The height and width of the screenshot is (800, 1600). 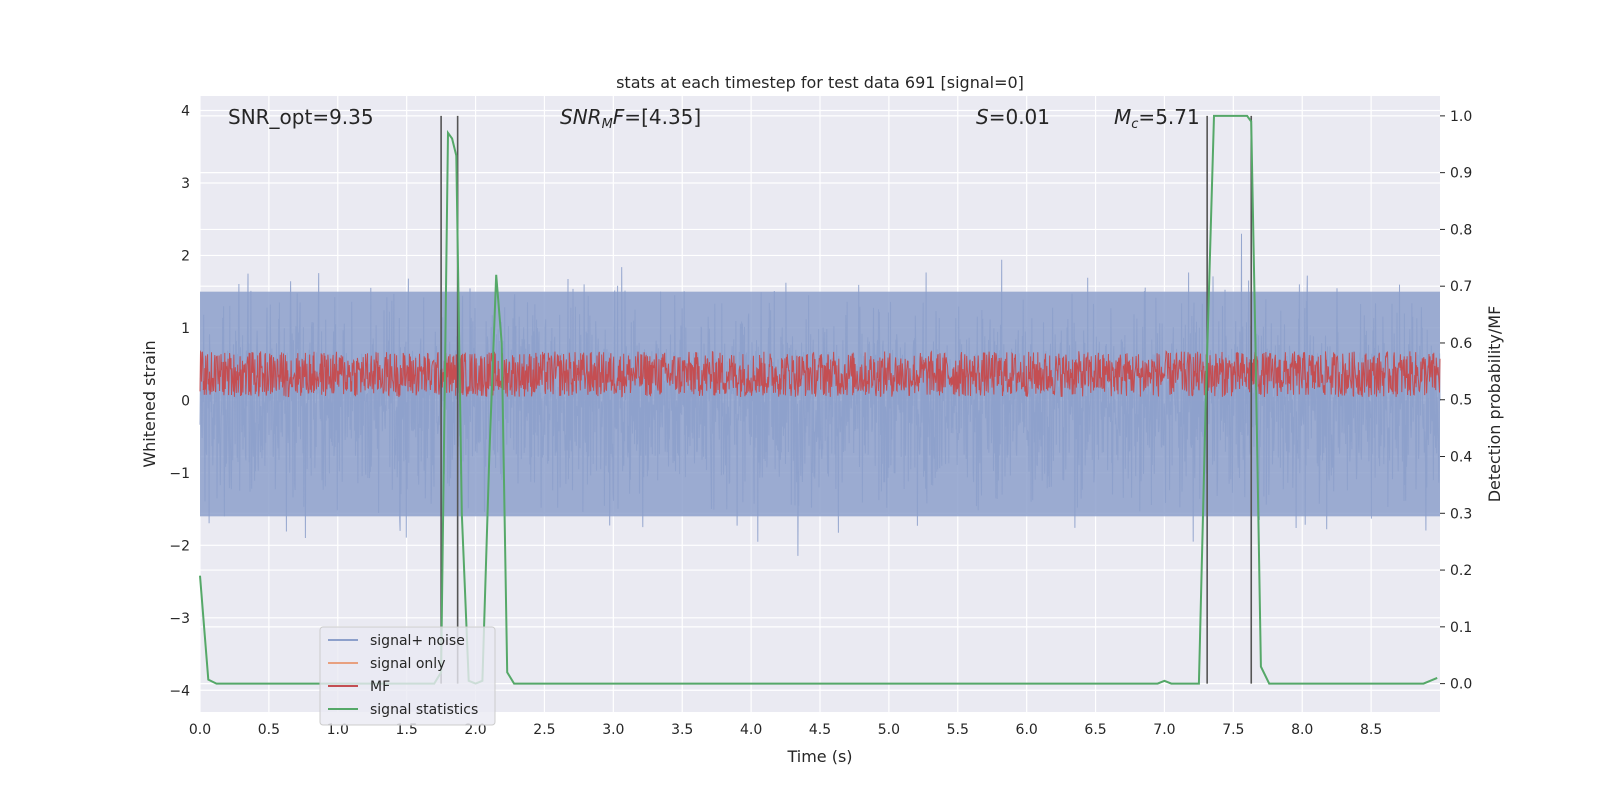 What do you see at coordinates (1371, 730) in the screenshot?
I see `x-tick-label: 8.5` at bounding box center [1371, 730].